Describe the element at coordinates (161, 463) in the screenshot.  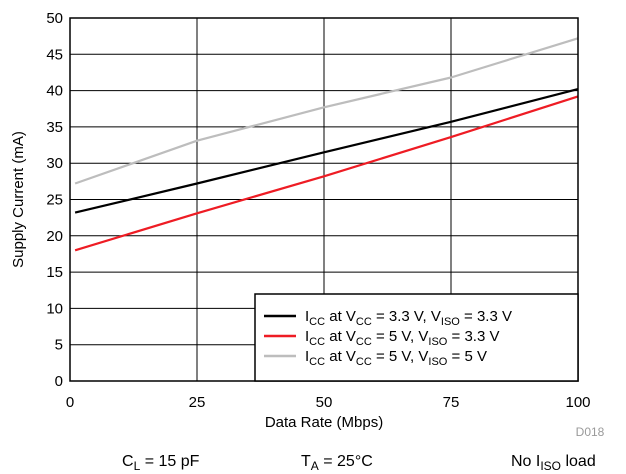
I see `condition-cl: CL = 15 pF` at that location.